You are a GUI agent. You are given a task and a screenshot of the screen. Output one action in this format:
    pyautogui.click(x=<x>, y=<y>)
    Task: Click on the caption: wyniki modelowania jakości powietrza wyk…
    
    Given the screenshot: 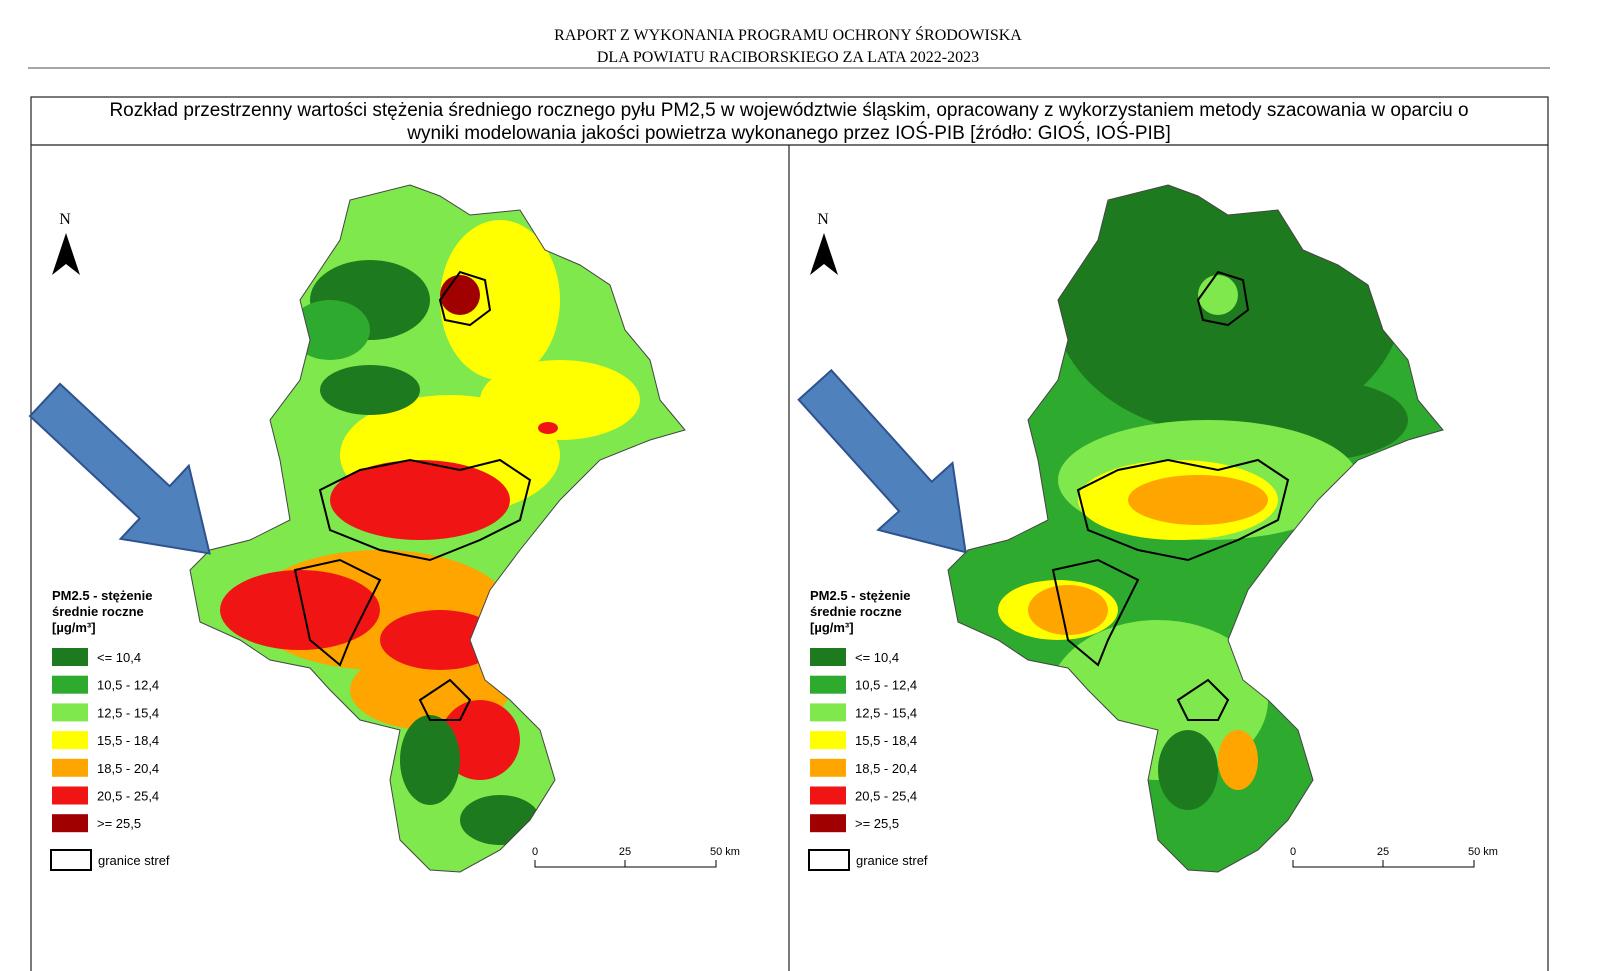 What is the action you would take?
    pyautogui.click(x=788, y=133)
    